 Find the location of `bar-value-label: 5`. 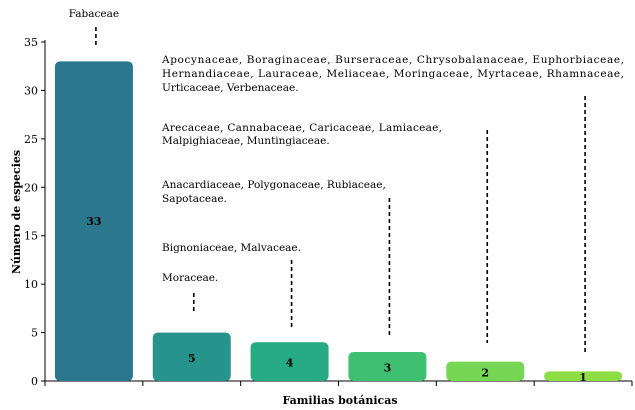

bar-value-label: 5 is located at coordinates (192, 358).